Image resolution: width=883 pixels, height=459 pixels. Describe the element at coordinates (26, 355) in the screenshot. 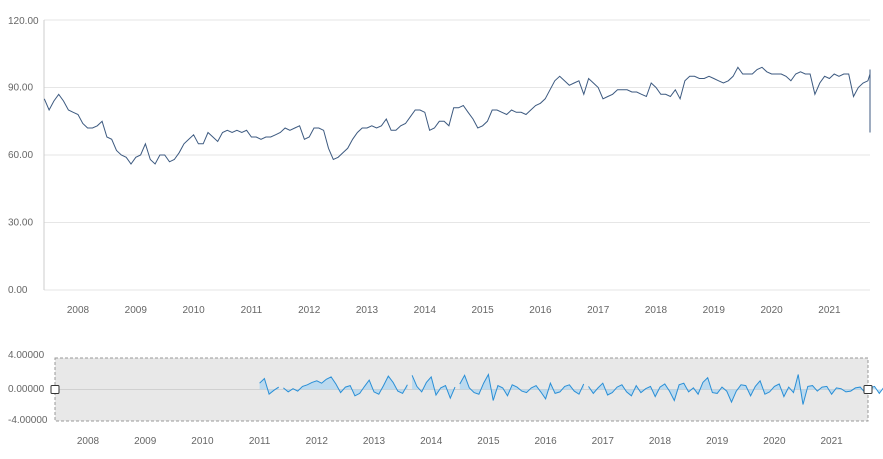

I see `navigator-y-tick-label: 4.00000` at that location.